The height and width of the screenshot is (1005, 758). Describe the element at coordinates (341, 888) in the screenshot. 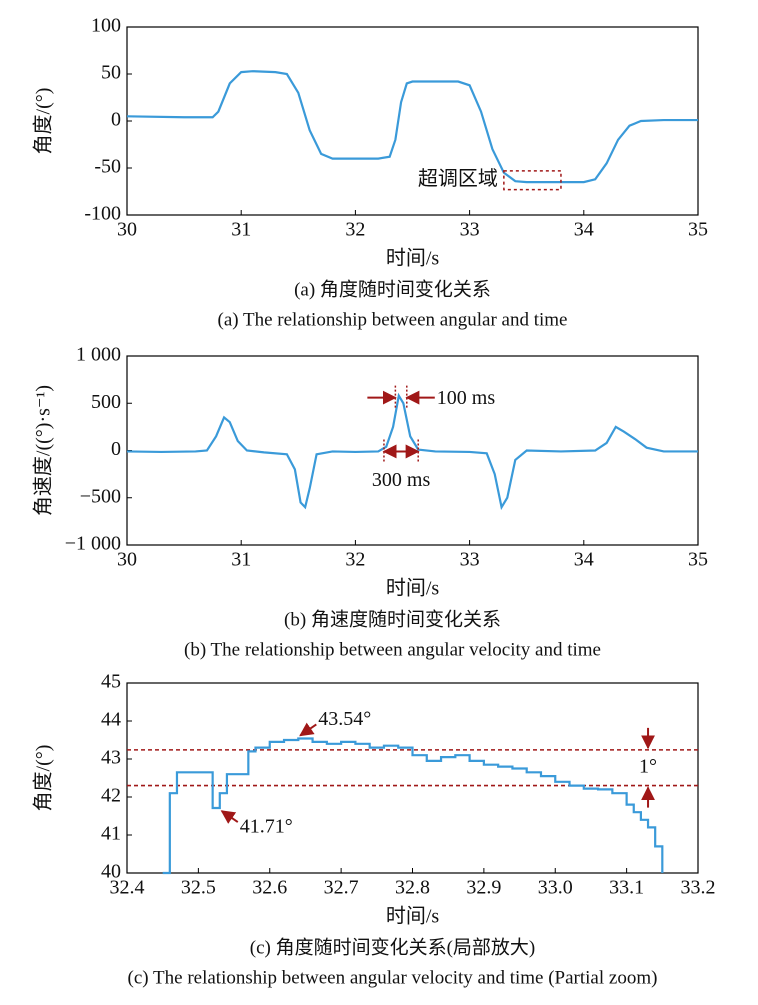

I see `x-tick-label: 32.7` at that location.